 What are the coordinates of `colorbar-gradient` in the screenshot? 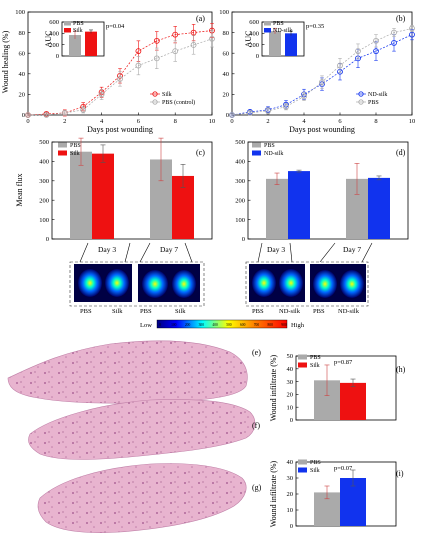 It's located at (222, 324).